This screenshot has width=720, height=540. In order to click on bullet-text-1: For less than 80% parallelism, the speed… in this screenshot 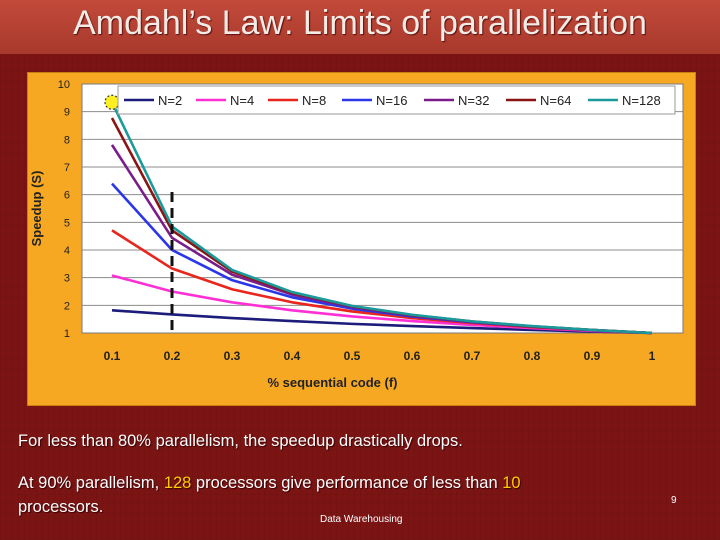, I will do `click(240, 441)`.